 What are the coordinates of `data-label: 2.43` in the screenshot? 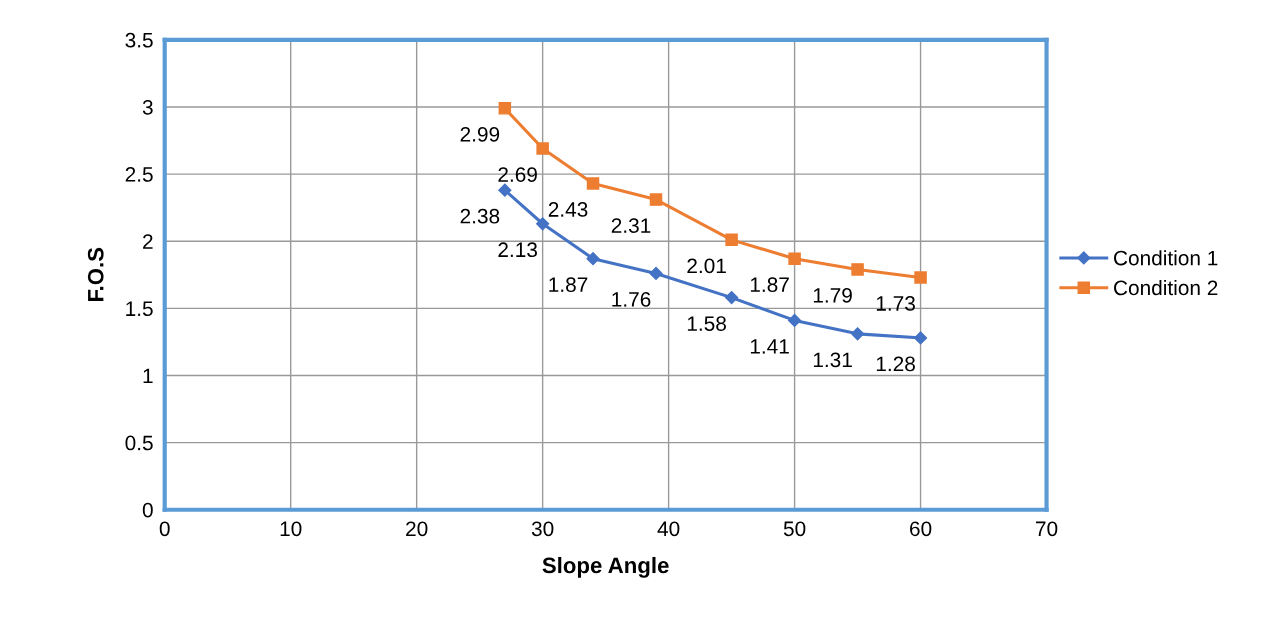 It's located at (568, 209).